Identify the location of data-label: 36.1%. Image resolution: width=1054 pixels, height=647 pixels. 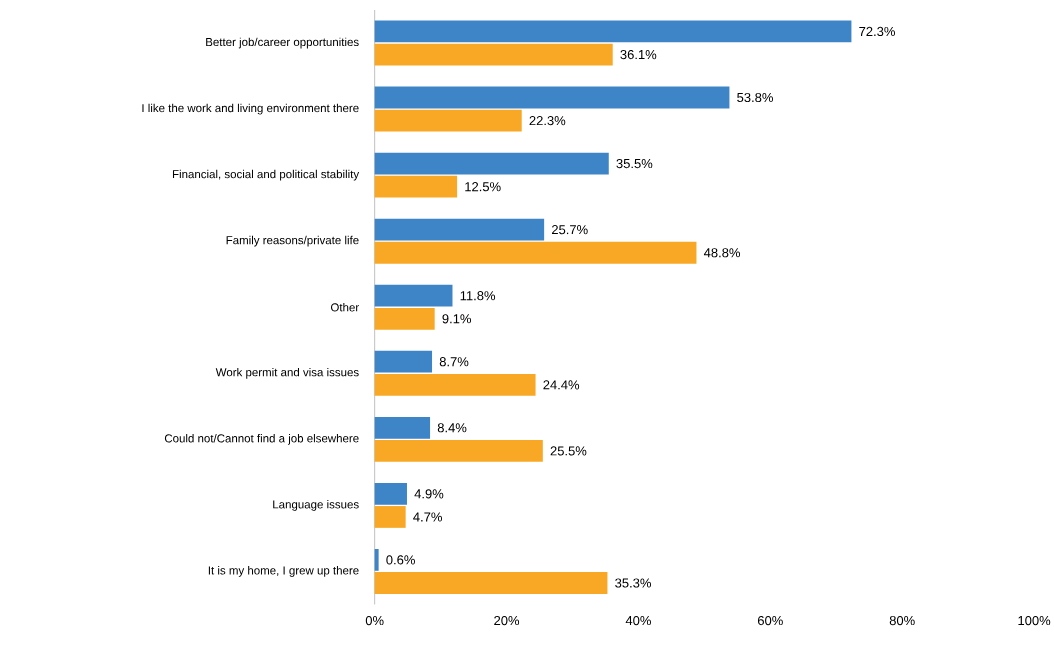
(638, 54).